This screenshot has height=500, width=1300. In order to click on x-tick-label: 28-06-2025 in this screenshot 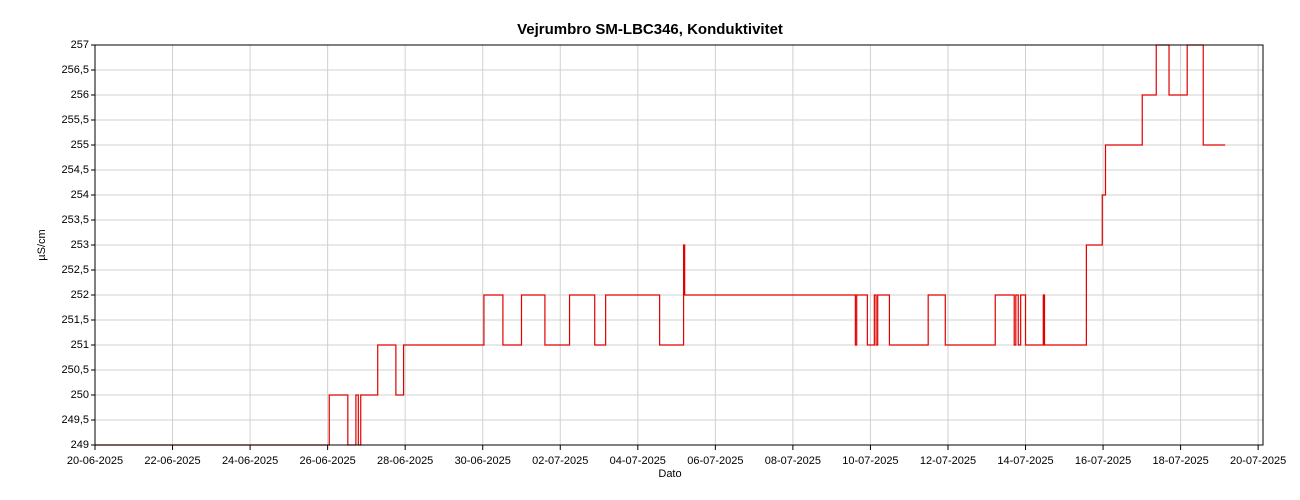, I will do `click(405, 461)`.